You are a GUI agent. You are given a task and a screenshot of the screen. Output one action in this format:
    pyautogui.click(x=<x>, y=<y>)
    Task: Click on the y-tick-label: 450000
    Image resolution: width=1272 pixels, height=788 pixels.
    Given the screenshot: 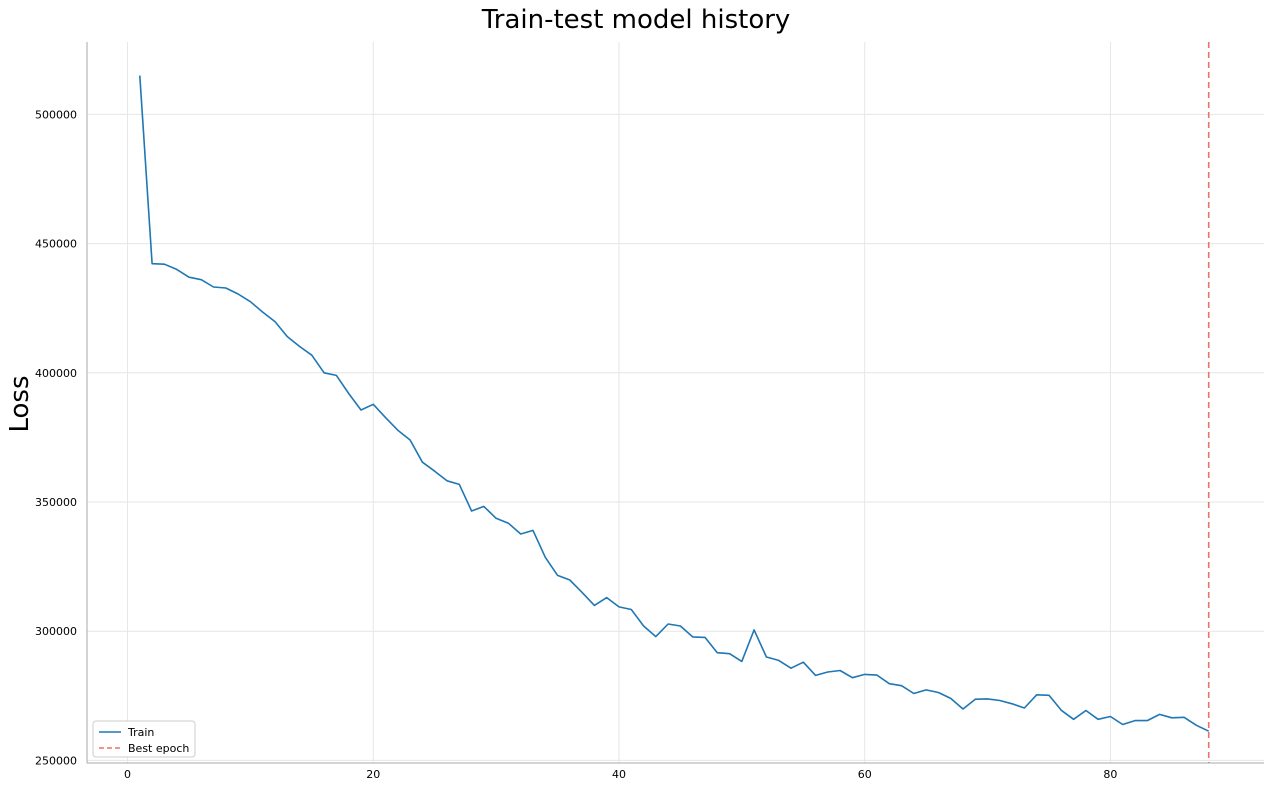 What is the action you would take?
    pyautogui.click(x=56, y=244)
    